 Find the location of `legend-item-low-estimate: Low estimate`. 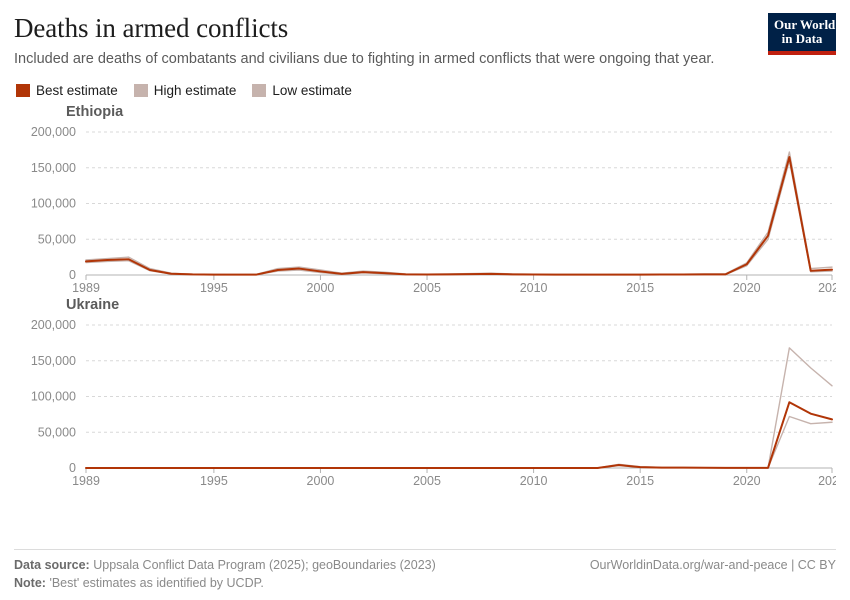

legend-item-low-estimate: Low estimate is located at coordinates (302, 90).